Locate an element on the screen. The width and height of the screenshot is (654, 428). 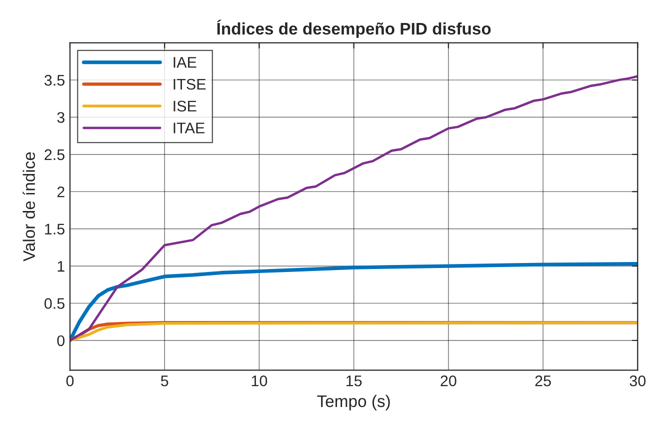
legend-label: ITAE is located at coordinates (189, 128).